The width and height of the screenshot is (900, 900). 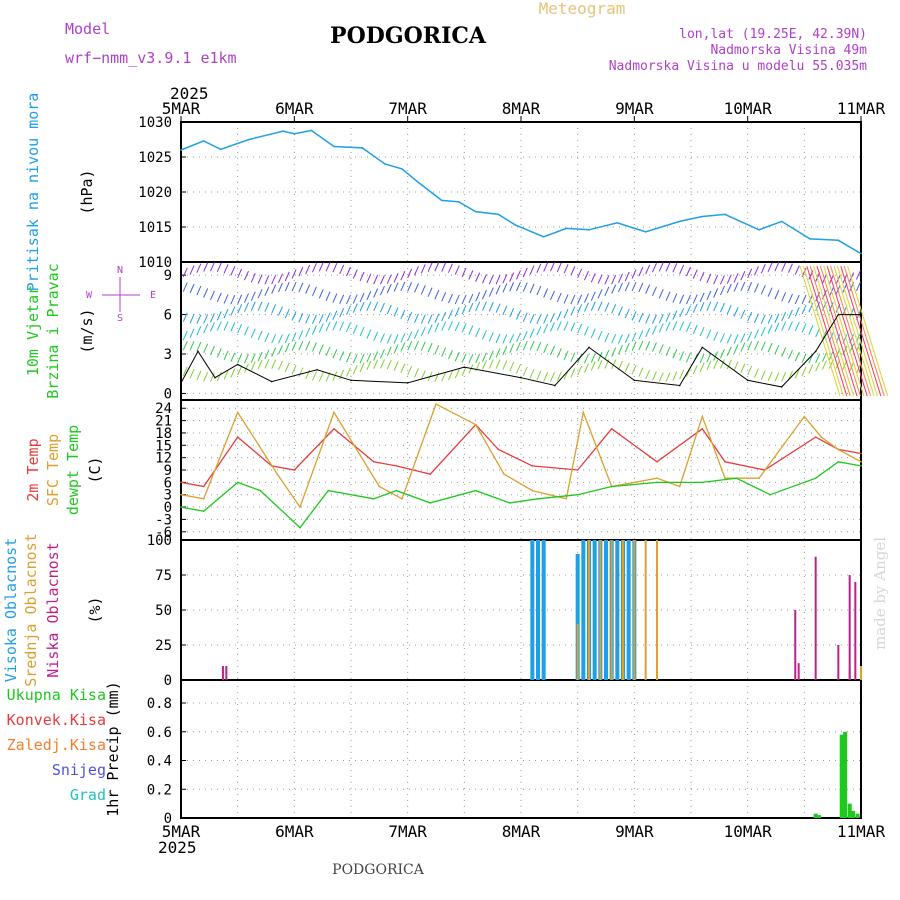 What do you see at coordinates (520, 351) in the screenshot?
I see `wind-speed-line` at bounding box center [520, 351].